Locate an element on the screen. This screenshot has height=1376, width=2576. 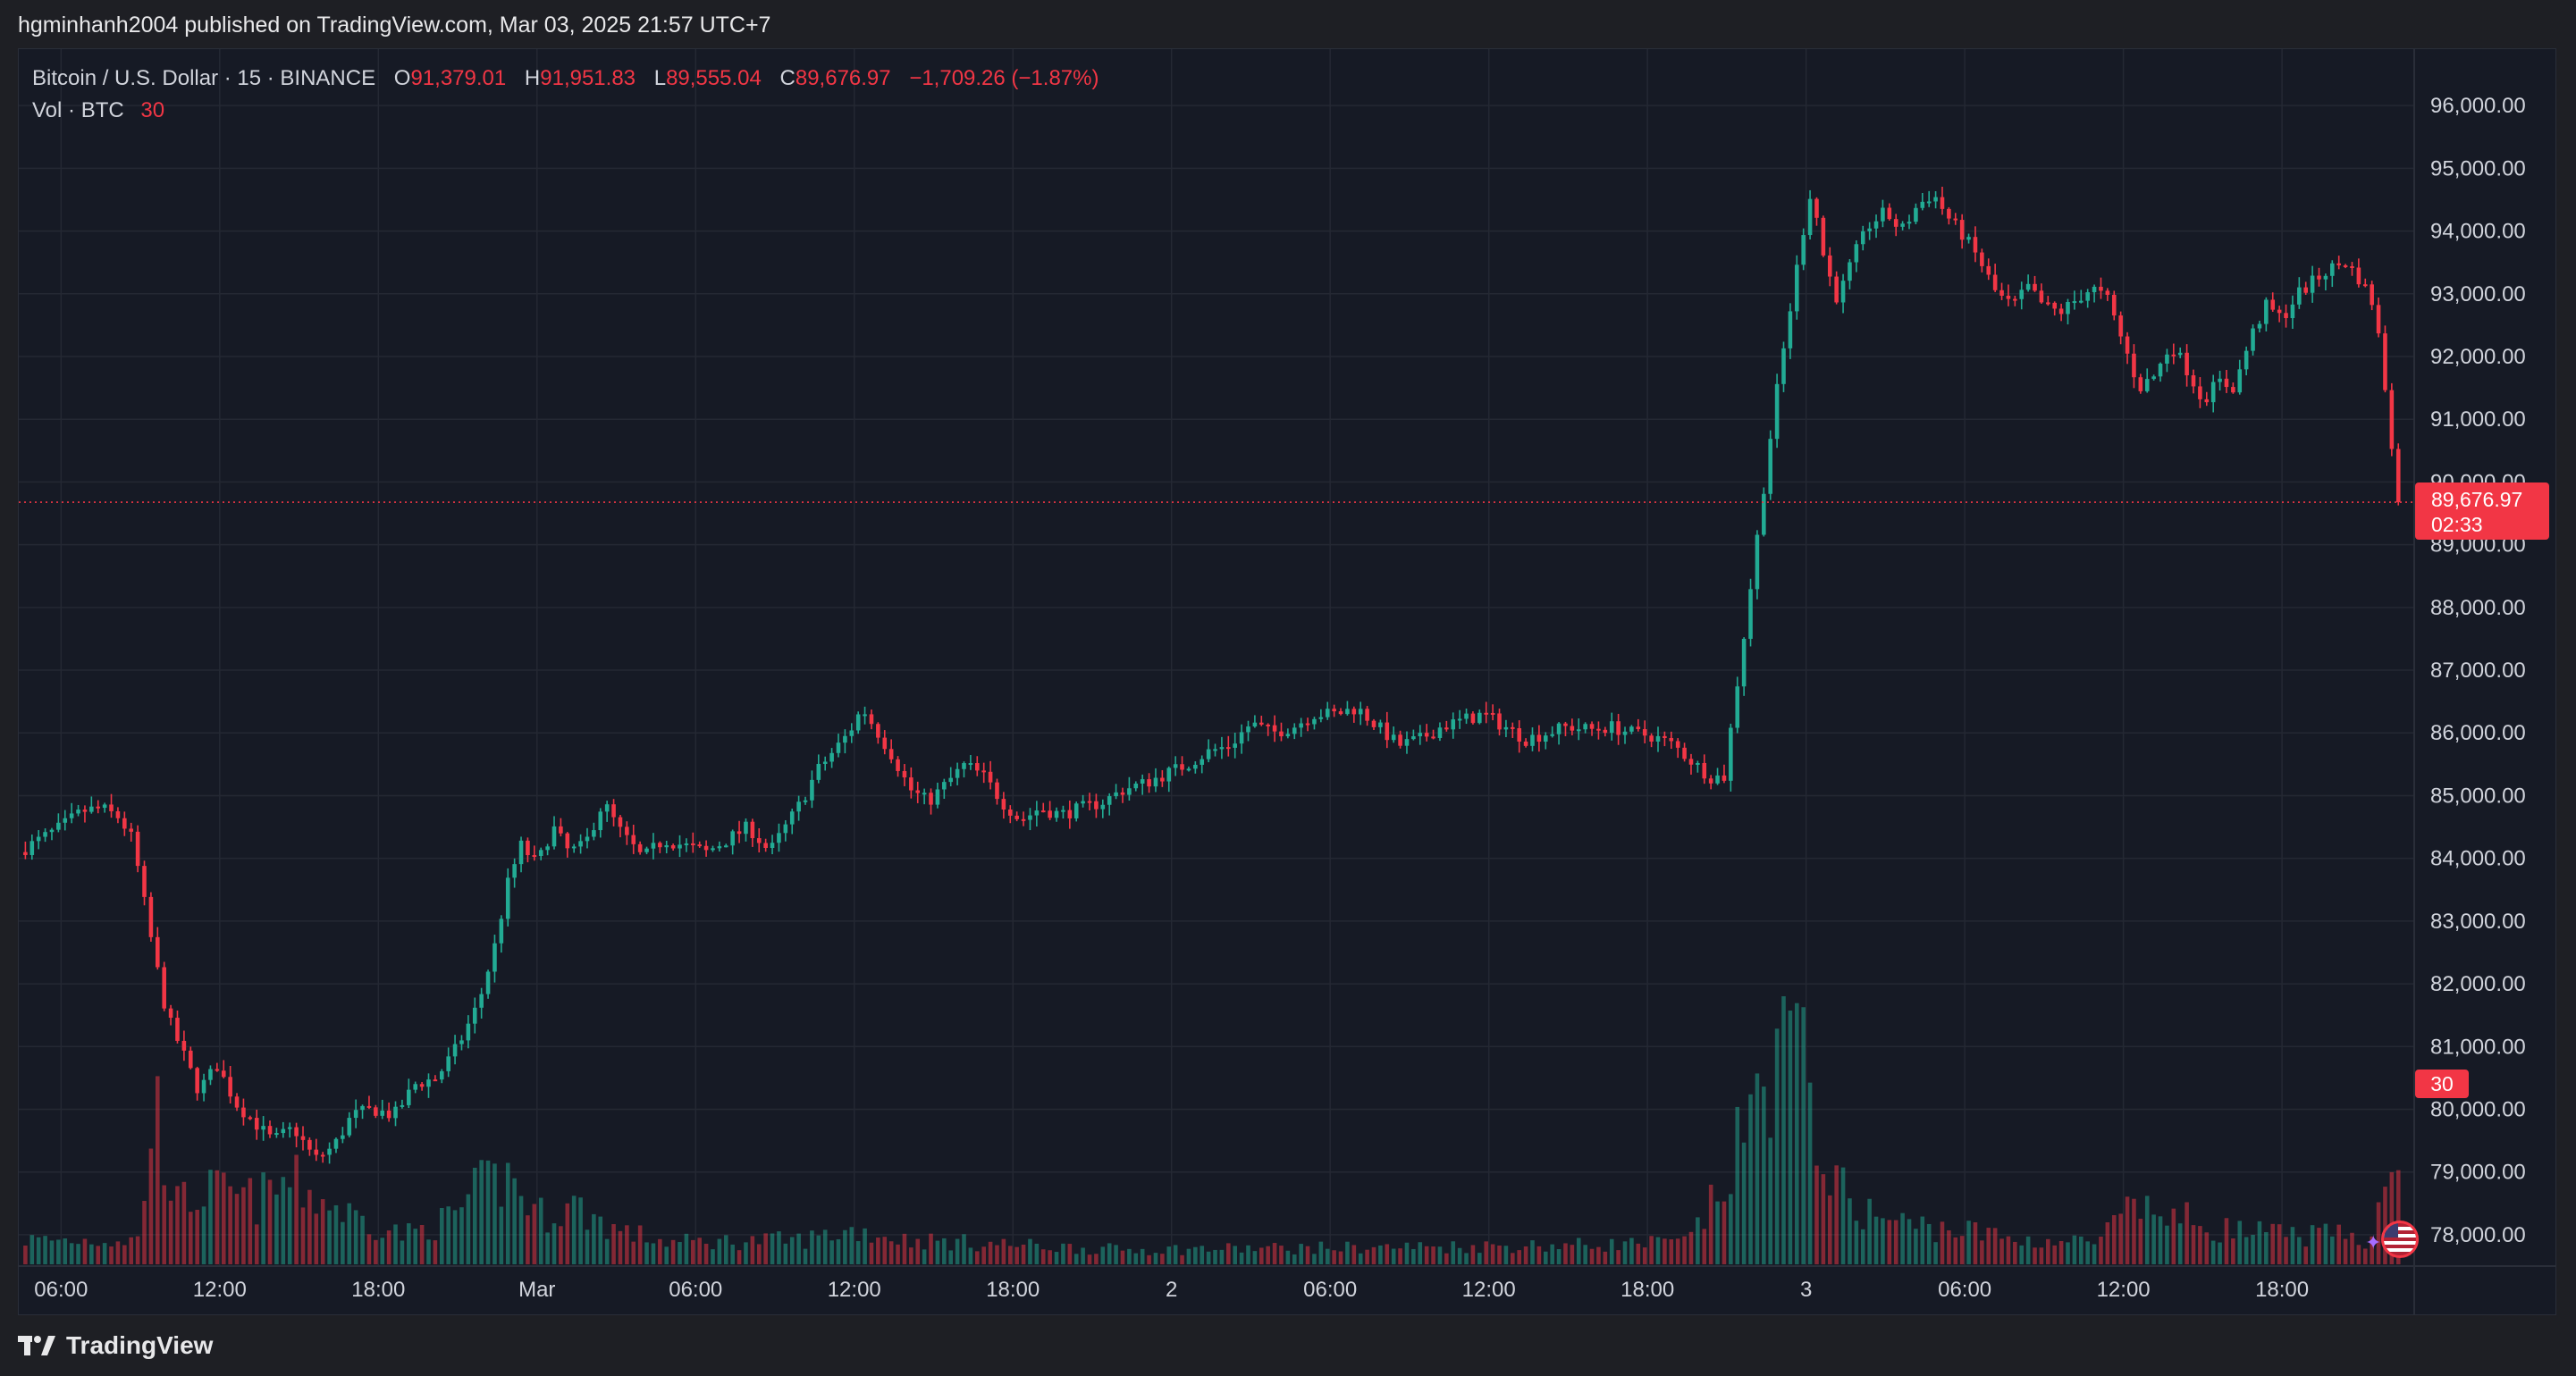
tradingview-logo: TradingView is located at coordinates (116, 1346).